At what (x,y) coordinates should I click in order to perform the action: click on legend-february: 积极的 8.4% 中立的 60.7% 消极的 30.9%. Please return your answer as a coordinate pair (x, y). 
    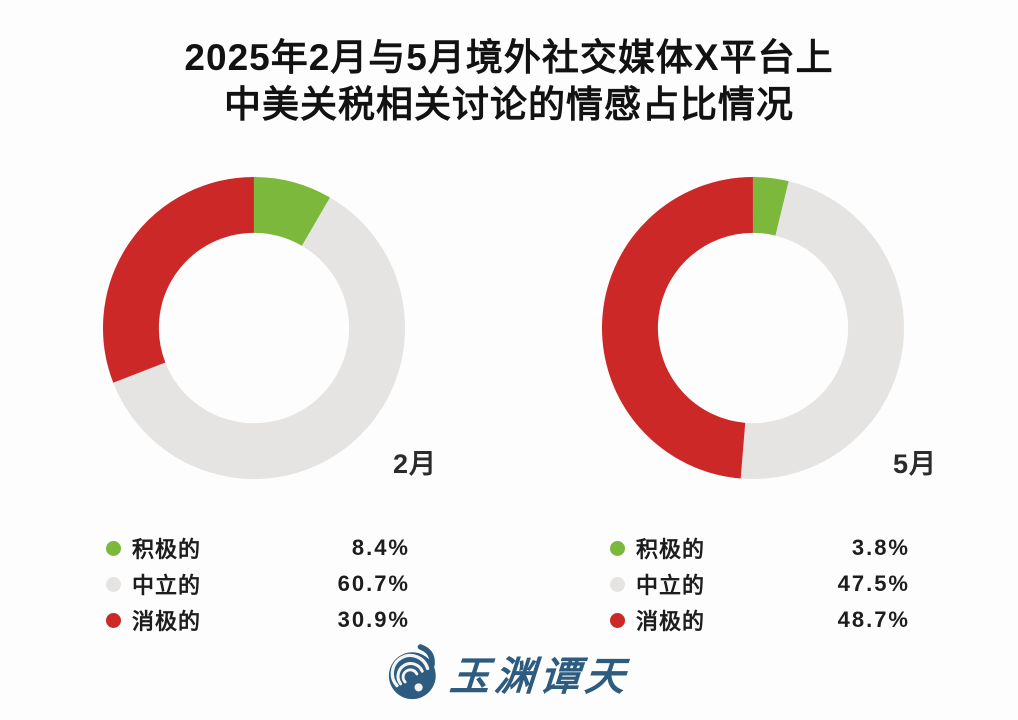
    Looking at the image, I should click on (258, 584).